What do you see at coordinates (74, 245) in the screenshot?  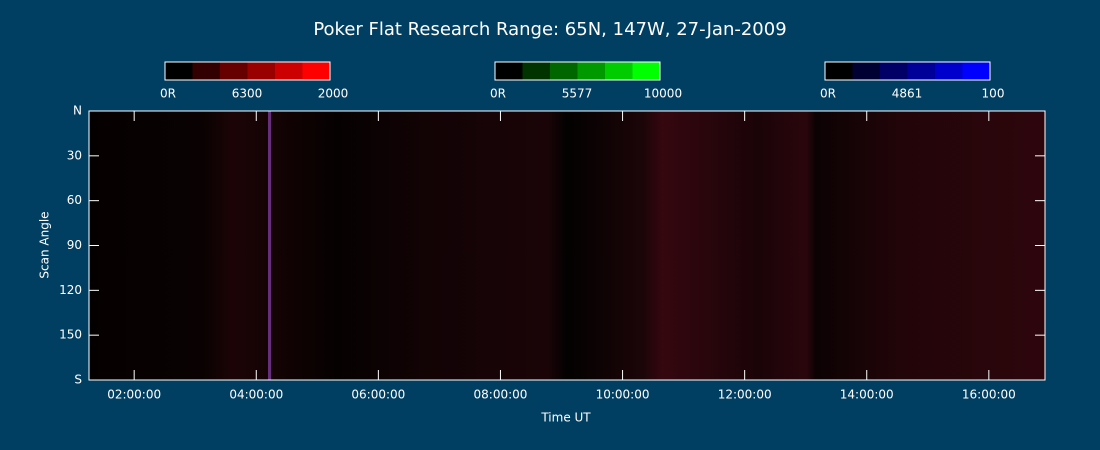 I see `y-tick-label: 90` at bounding box center [74, 245].